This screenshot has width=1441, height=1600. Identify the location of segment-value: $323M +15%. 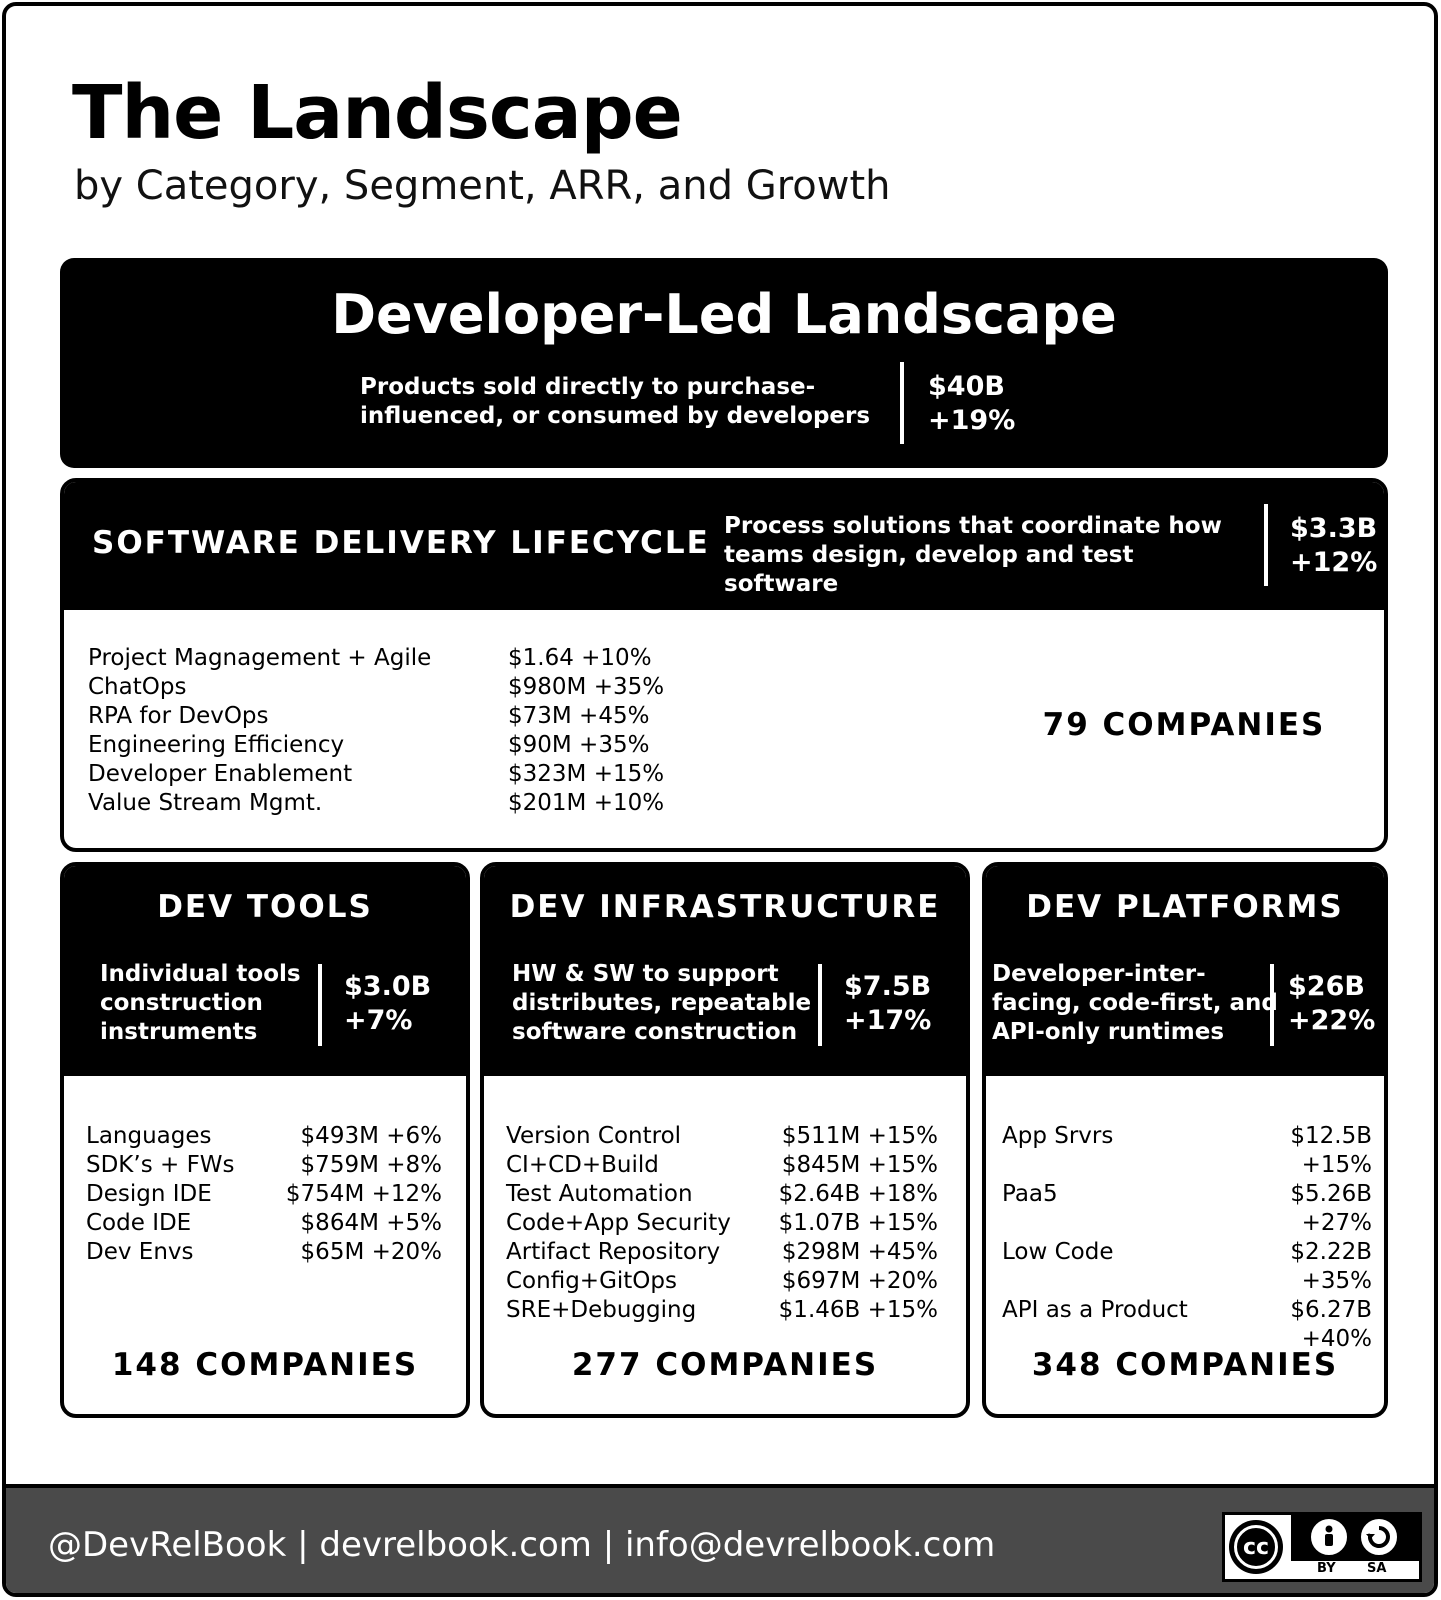
(586, 774).